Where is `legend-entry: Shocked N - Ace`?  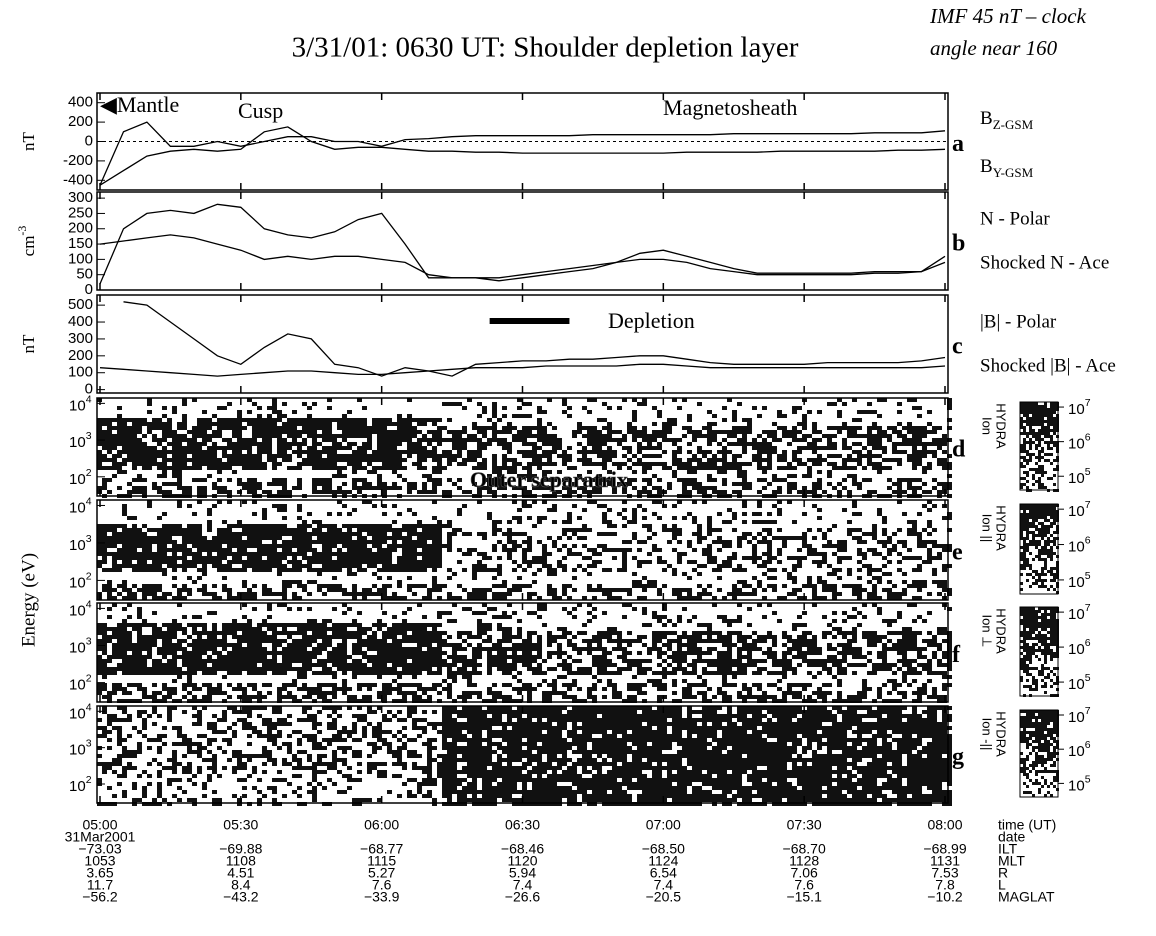
legend-entry: Shocked N - Ace is located at coordinates (1044, 262).